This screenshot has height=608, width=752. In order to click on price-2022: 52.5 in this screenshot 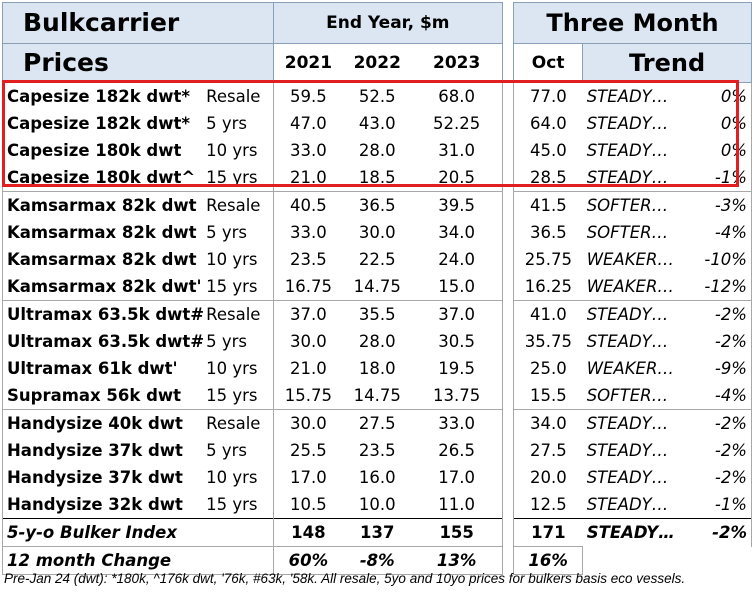, I will do `click(377, 96)`.